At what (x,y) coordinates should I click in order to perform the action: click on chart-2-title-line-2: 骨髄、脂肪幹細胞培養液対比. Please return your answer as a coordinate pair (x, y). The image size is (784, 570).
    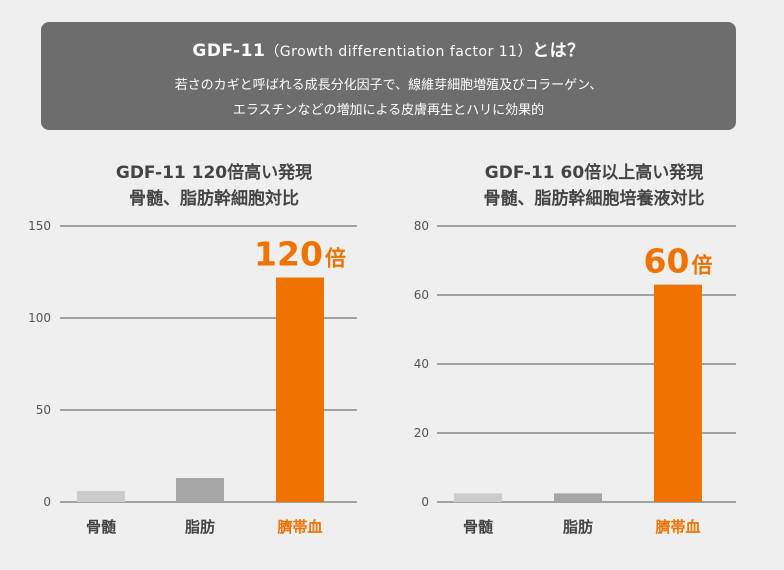
    Looking at the image, I should click on (594, 199).